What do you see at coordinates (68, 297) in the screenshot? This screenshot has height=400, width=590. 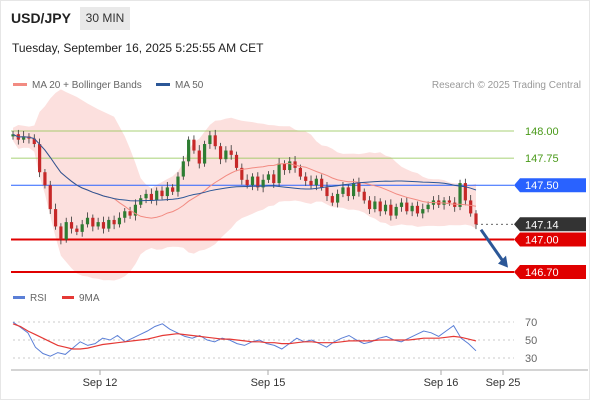 I see `rsi-ma-swatch` at bounding box center [68, 297].